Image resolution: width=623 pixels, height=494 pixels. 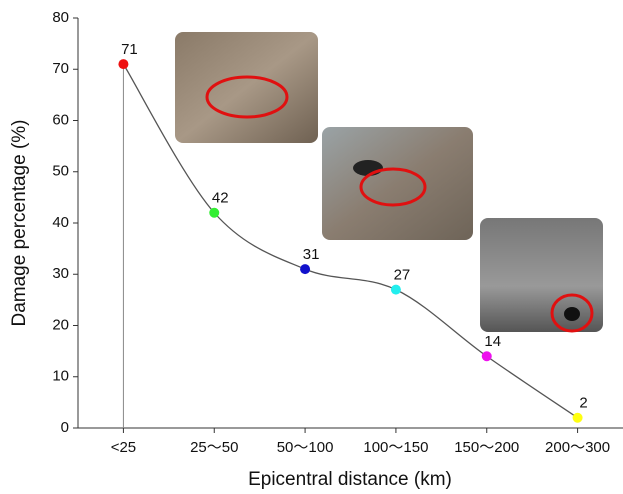 I want to click on x-tick-label: 100～150, so click(x=395, y=447).